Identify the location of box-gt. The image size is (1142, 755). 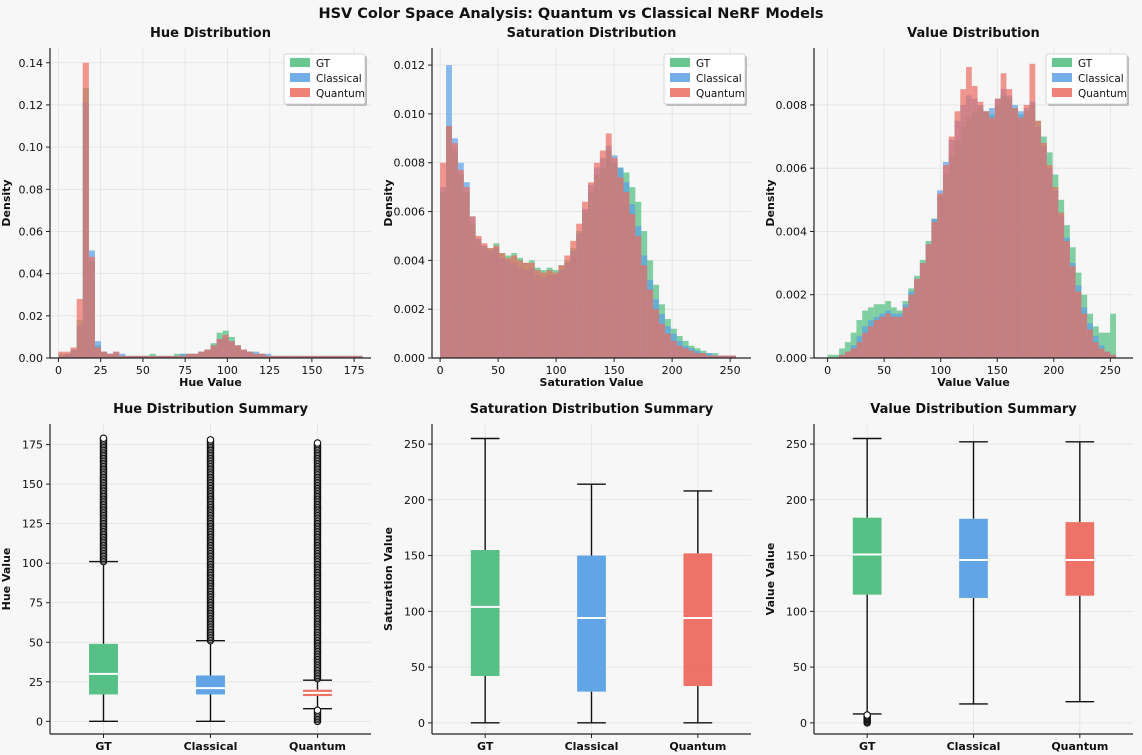
(103, 578).